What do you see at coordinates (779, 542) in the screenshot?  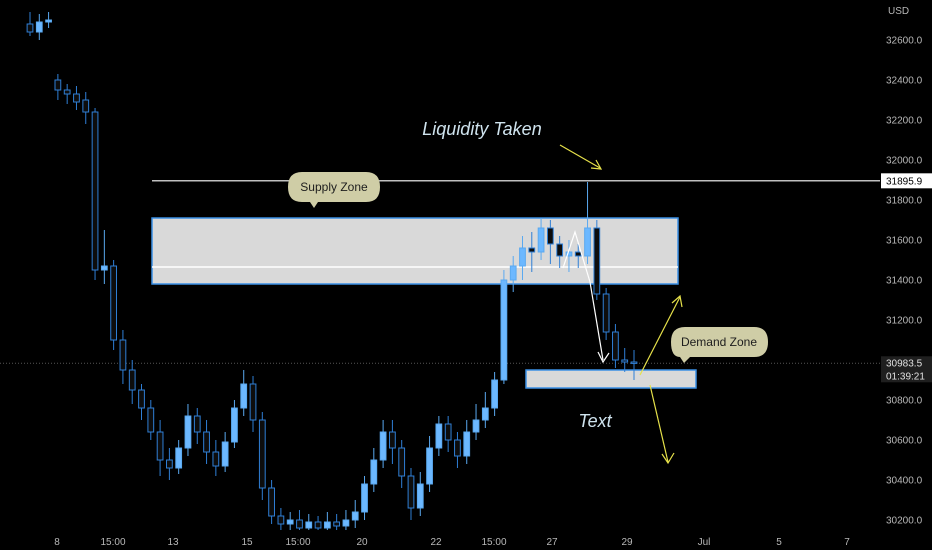 I see `time-tick-label: 5` at bounding box center [779, 542].